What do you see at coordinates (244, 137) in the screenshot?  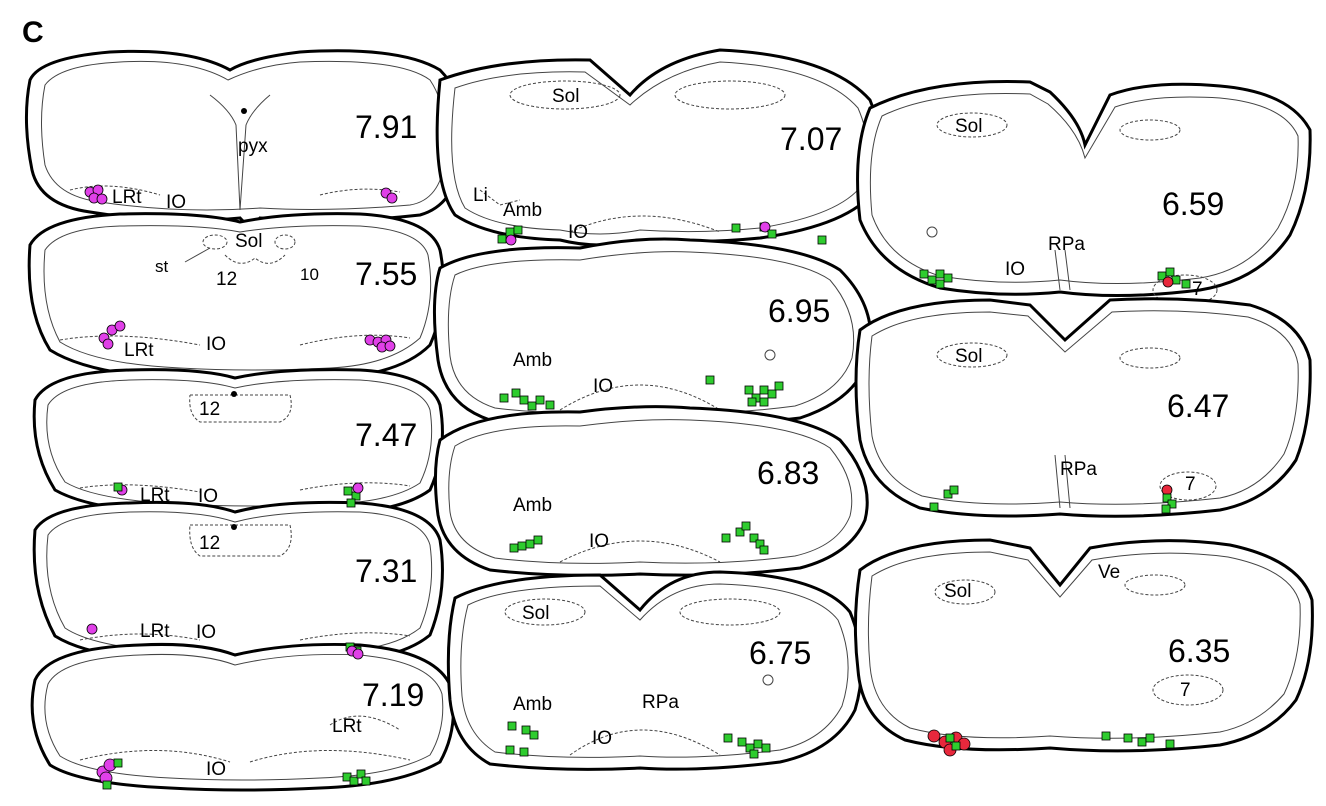 I see `section-7-91: 7.91 pyx LRt IO` at bounding box center [244, 137].